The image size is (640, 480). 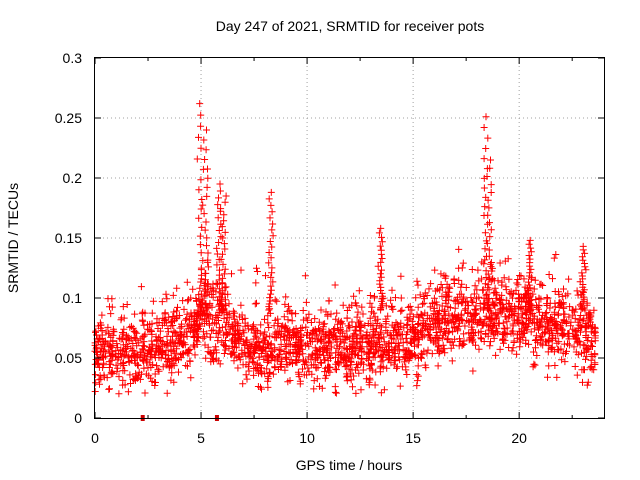 I want to click on y-tick-label: 0.25, so click(x=68, y=118).